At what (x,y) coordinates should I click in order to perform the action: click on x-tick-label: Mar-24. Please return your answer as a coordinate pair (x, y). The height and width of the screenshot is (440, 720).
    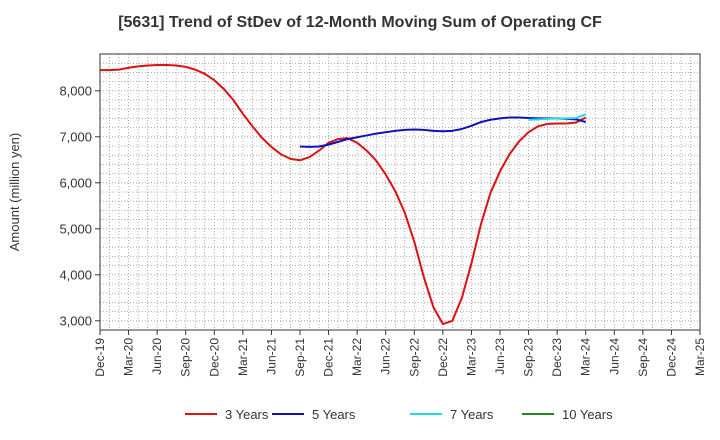
    Looking at the image, I should click on (586, 357).